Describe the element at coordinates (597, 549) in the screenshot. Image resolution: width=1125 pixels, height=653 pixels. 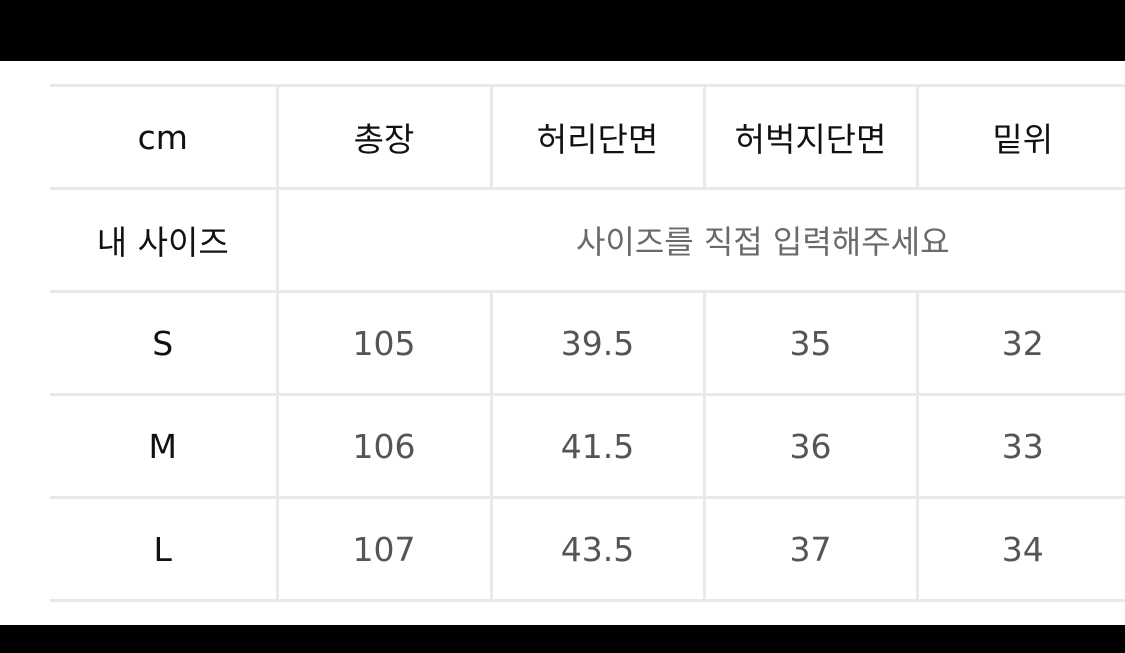
I see `cell: 43.5` at that location.